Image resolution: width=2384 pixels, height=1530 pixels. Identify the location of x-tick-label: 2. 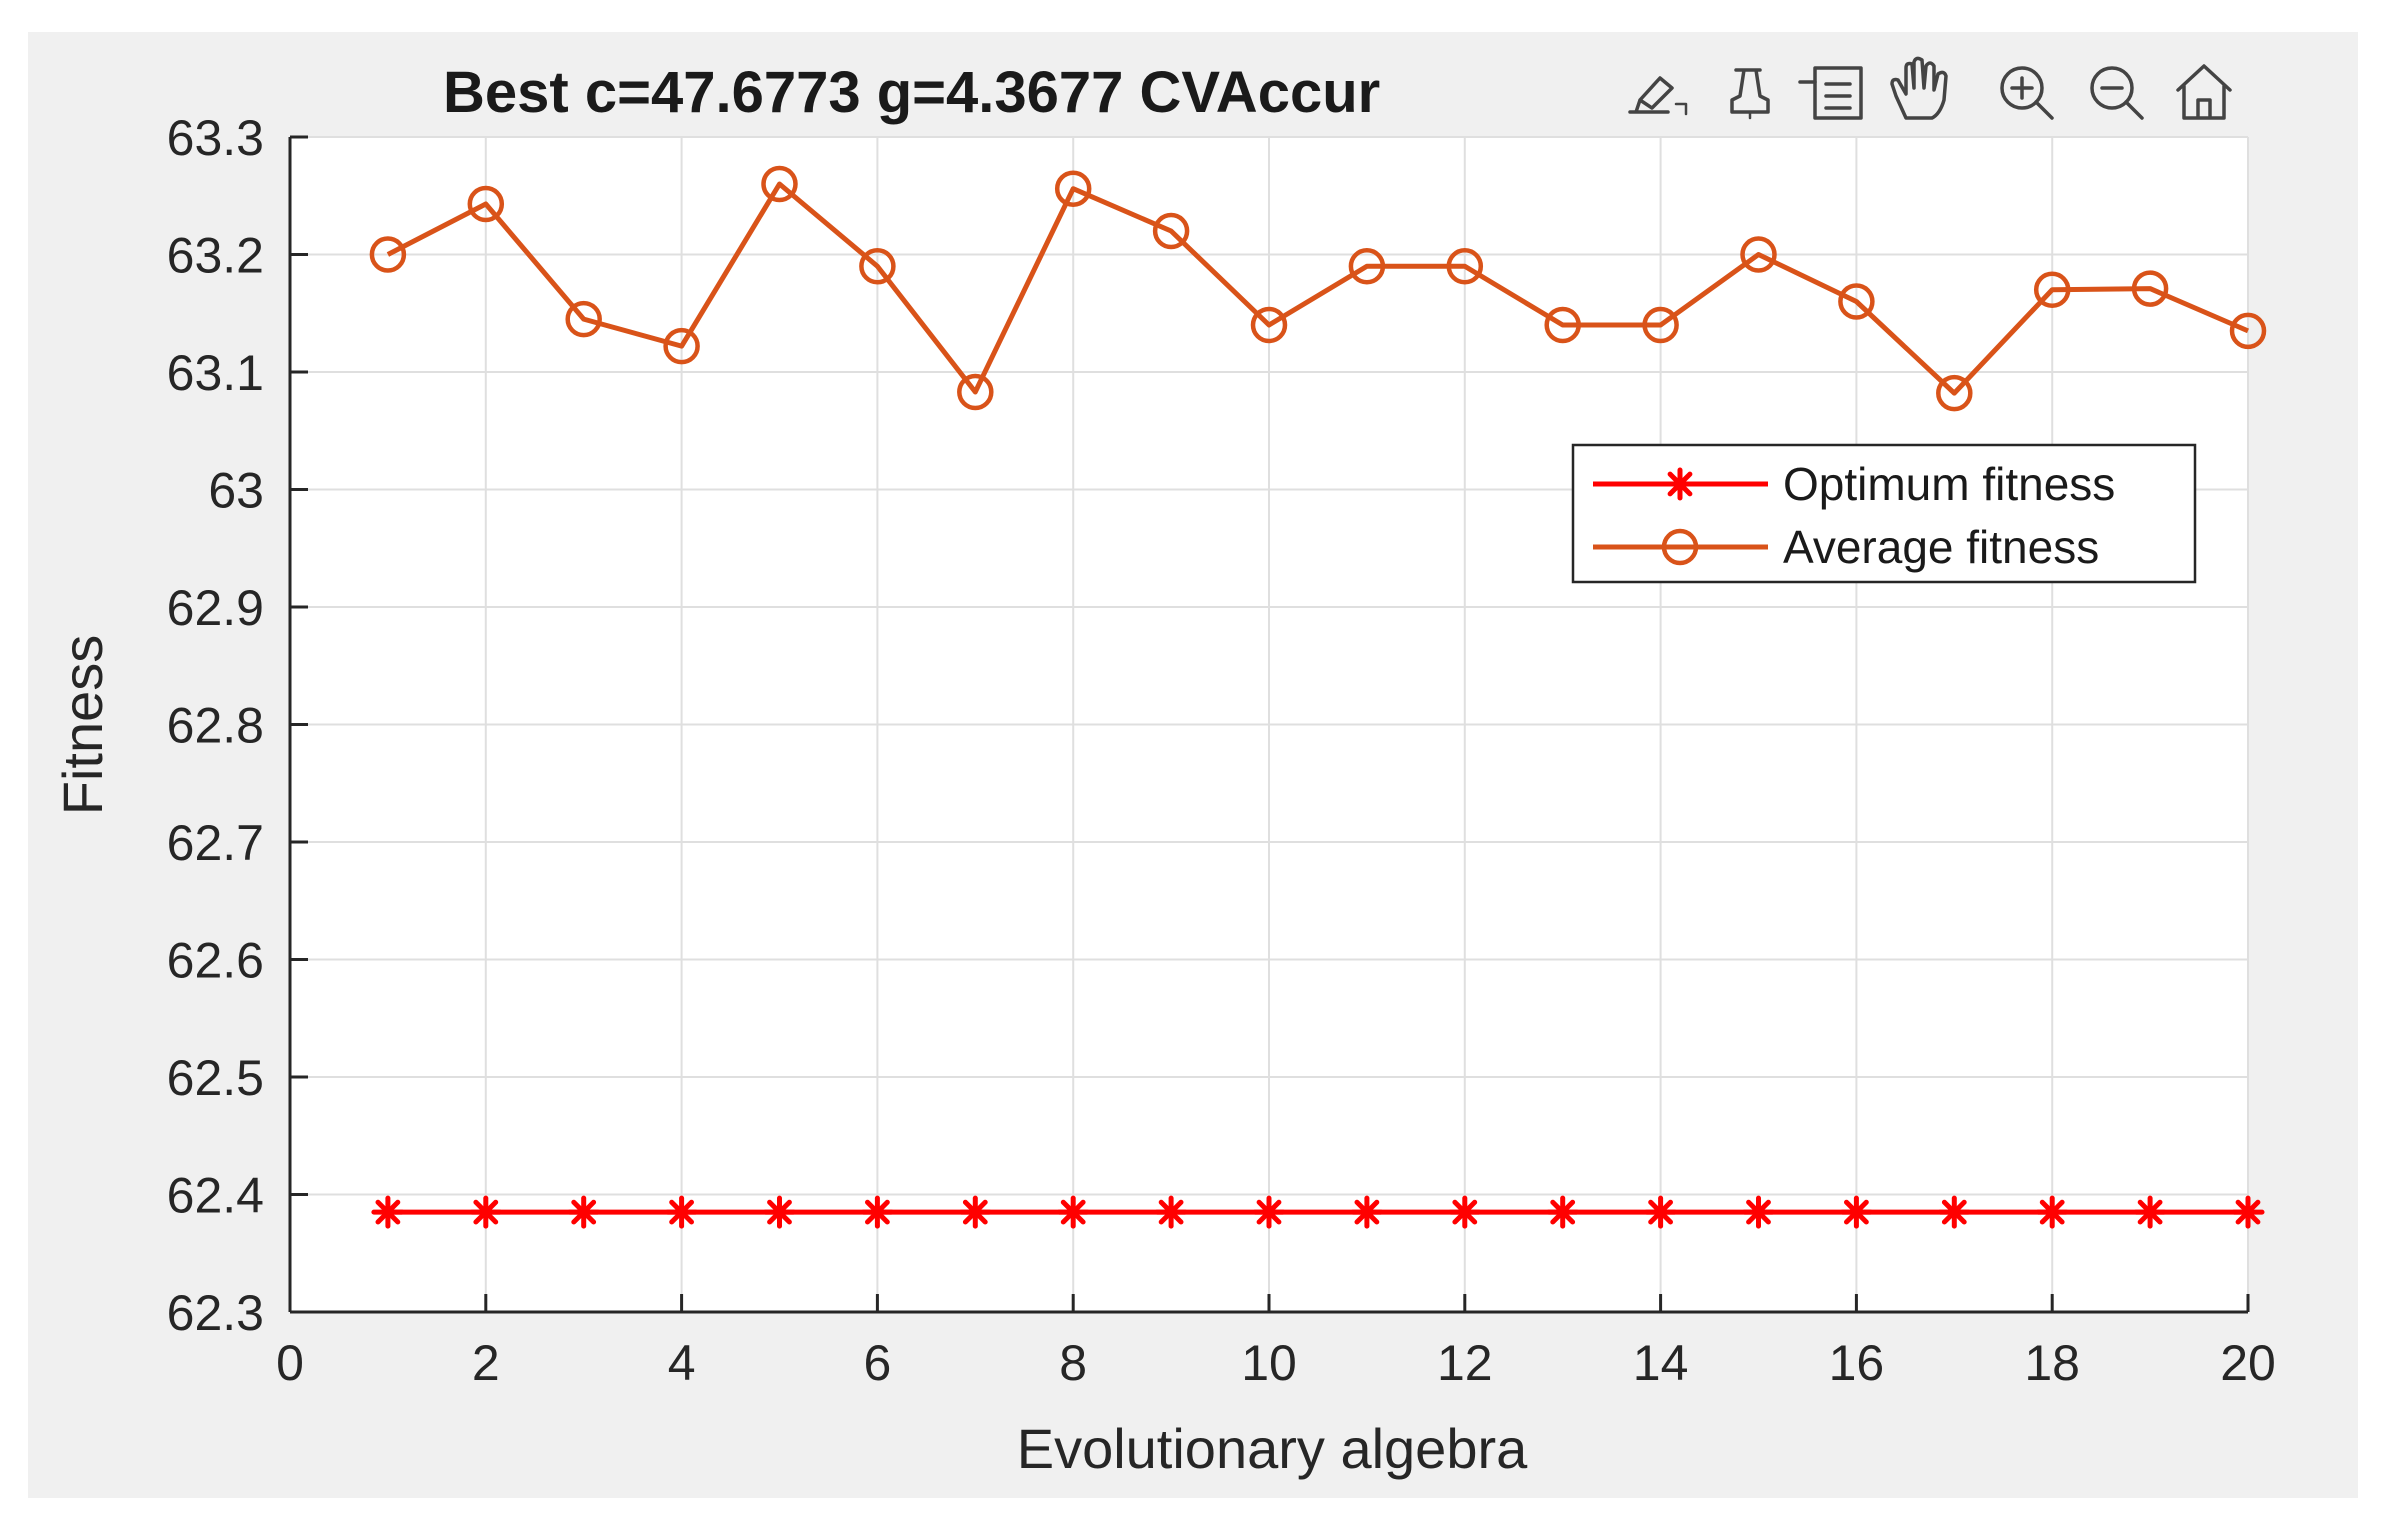
(486, 1363).